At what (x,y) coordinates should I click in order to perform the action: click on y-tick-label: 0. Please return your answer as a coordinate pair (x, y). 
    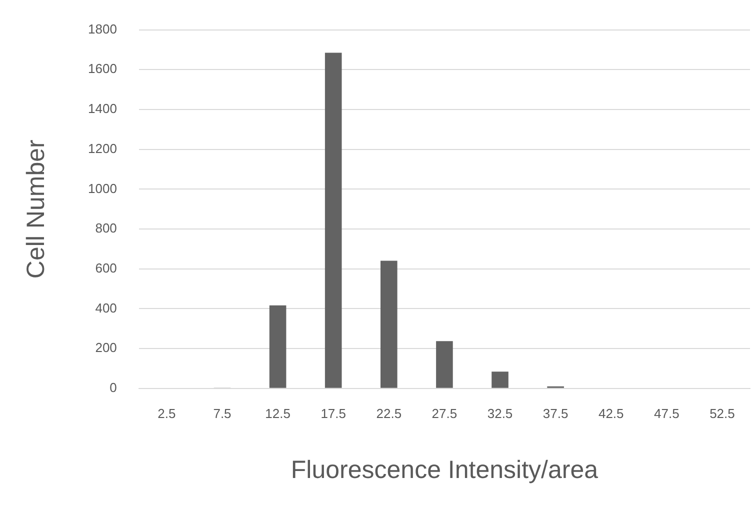
    Looking at the image, I should click on (113, 387).